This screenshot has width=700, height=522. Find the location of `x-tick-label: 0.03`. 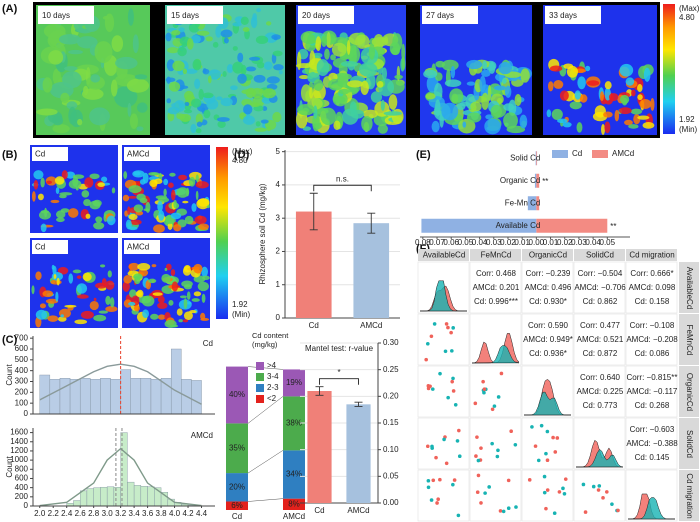

x-tick-label: 0.03 is located at coordinates (494, 242).